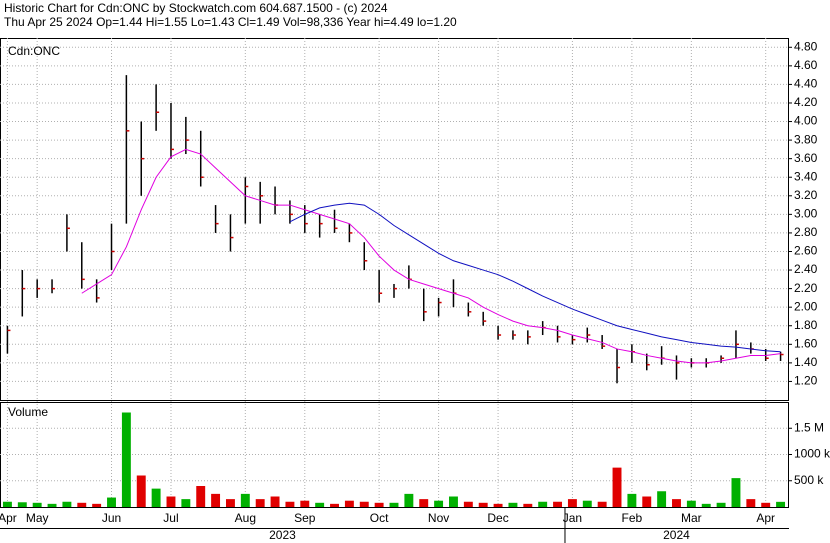 This screenshot has width=830, height=543. I want to click on y-tick-label: 1.80, so click(806, 325).